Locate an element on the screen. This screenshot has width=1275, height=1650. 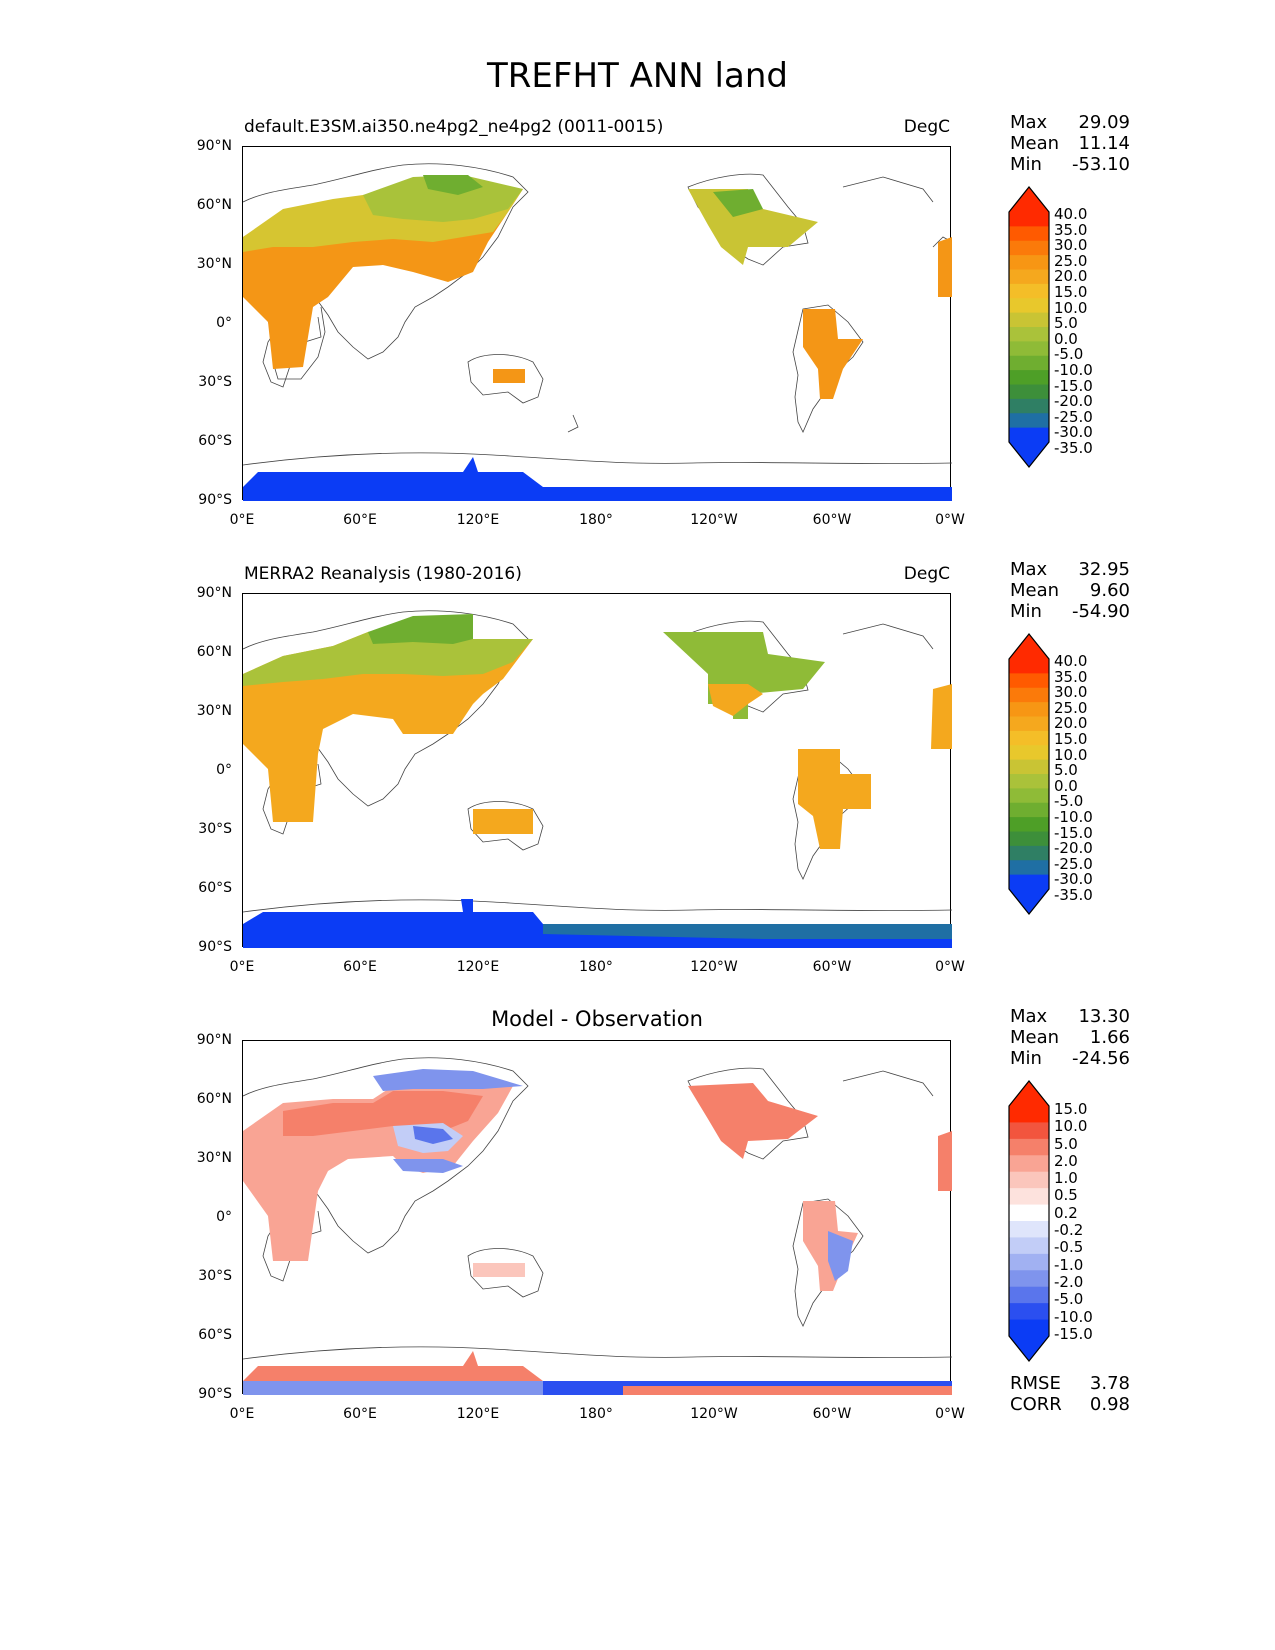
field-fill is located at coordinates (597, 781).